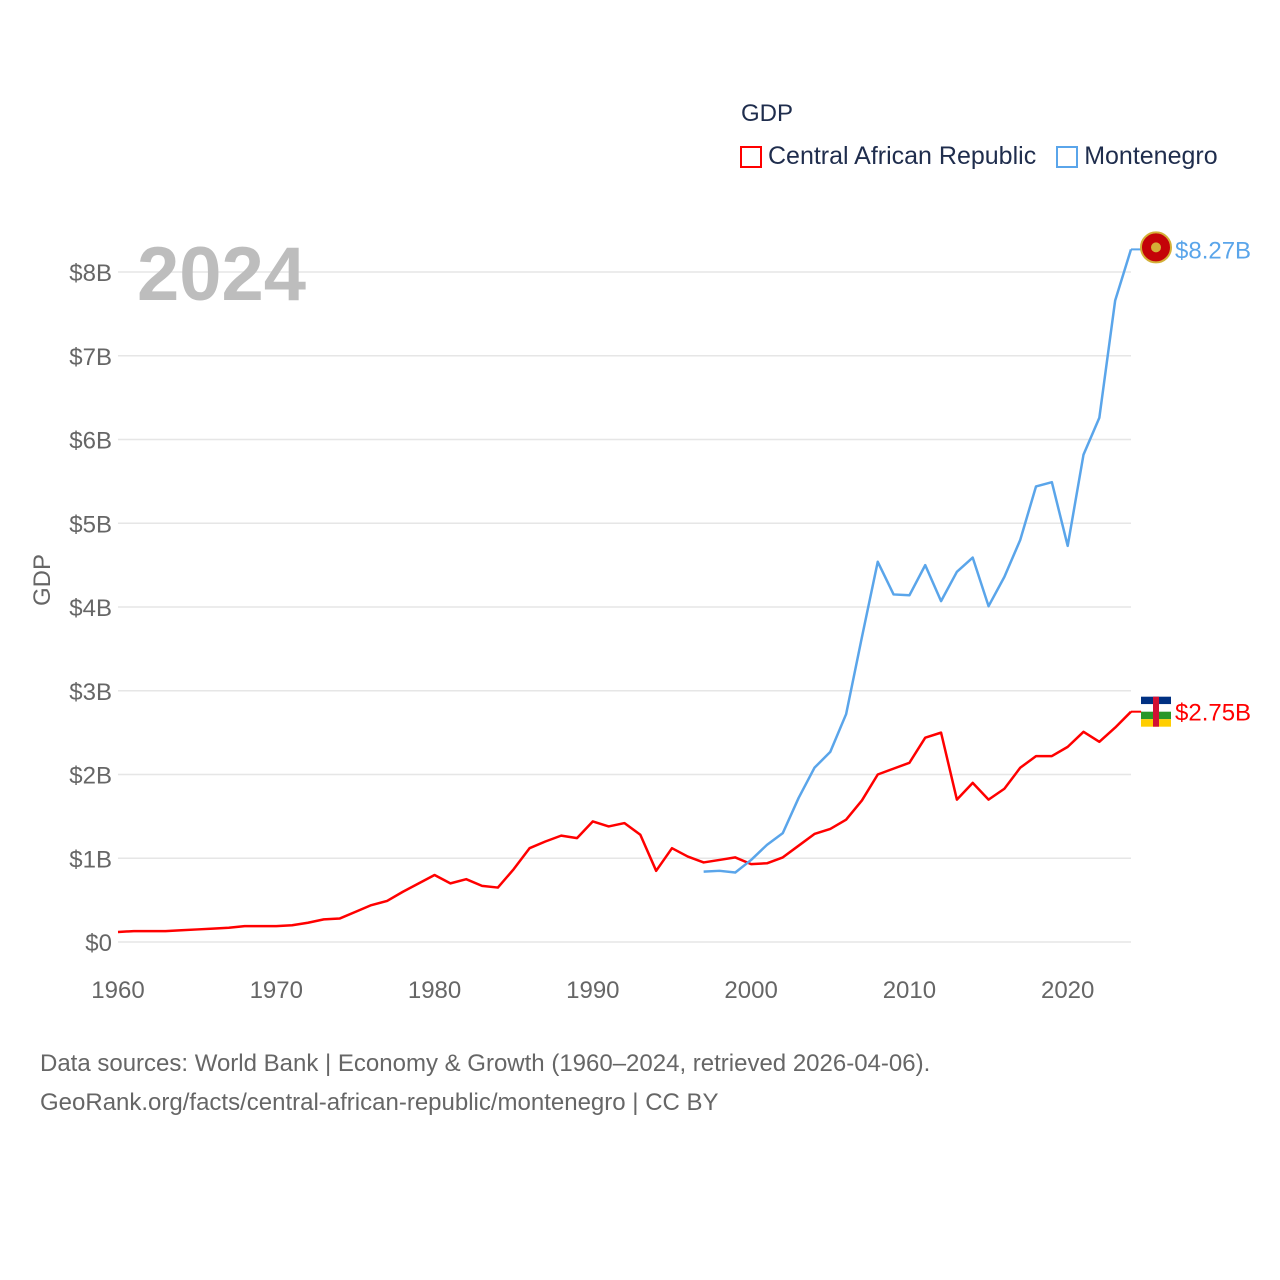 The image size is (1280, 1280). Describe the element at coordinates (434, 990) in the screenshot. I see `x-tick-label: 1980` at that location.